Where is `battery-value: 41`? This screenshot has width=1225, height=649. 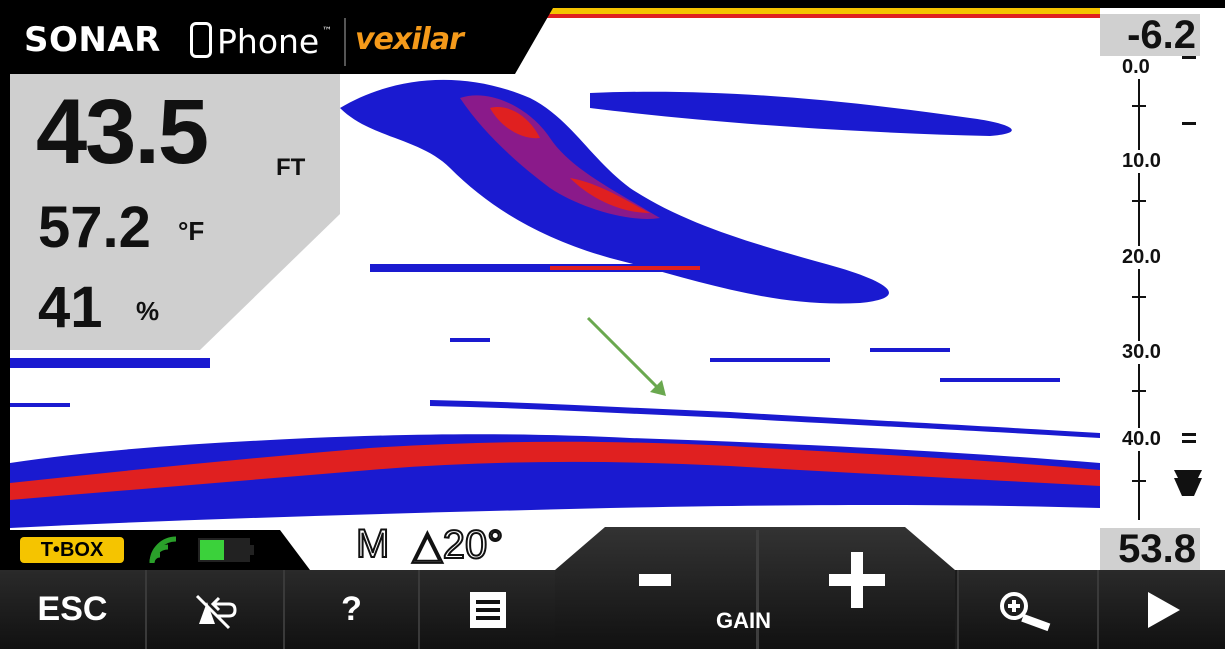
battery-value: 41 is located at coordinates (70, 307).